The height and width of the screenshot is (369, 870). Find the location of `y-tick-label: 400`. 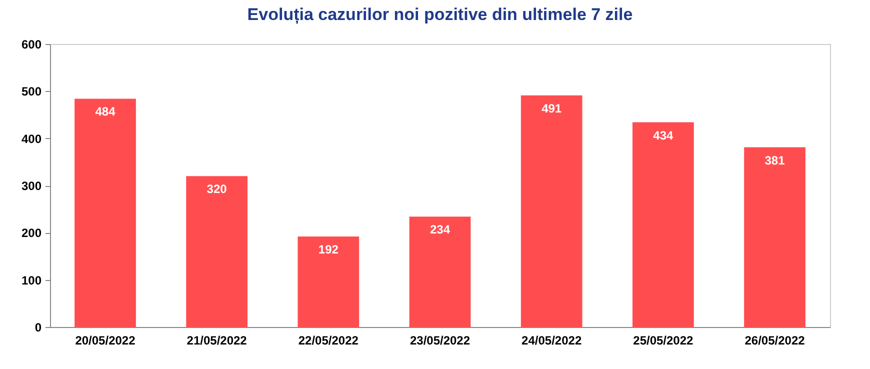

y-tick-label: 400 is located at coordinates (31, 139).